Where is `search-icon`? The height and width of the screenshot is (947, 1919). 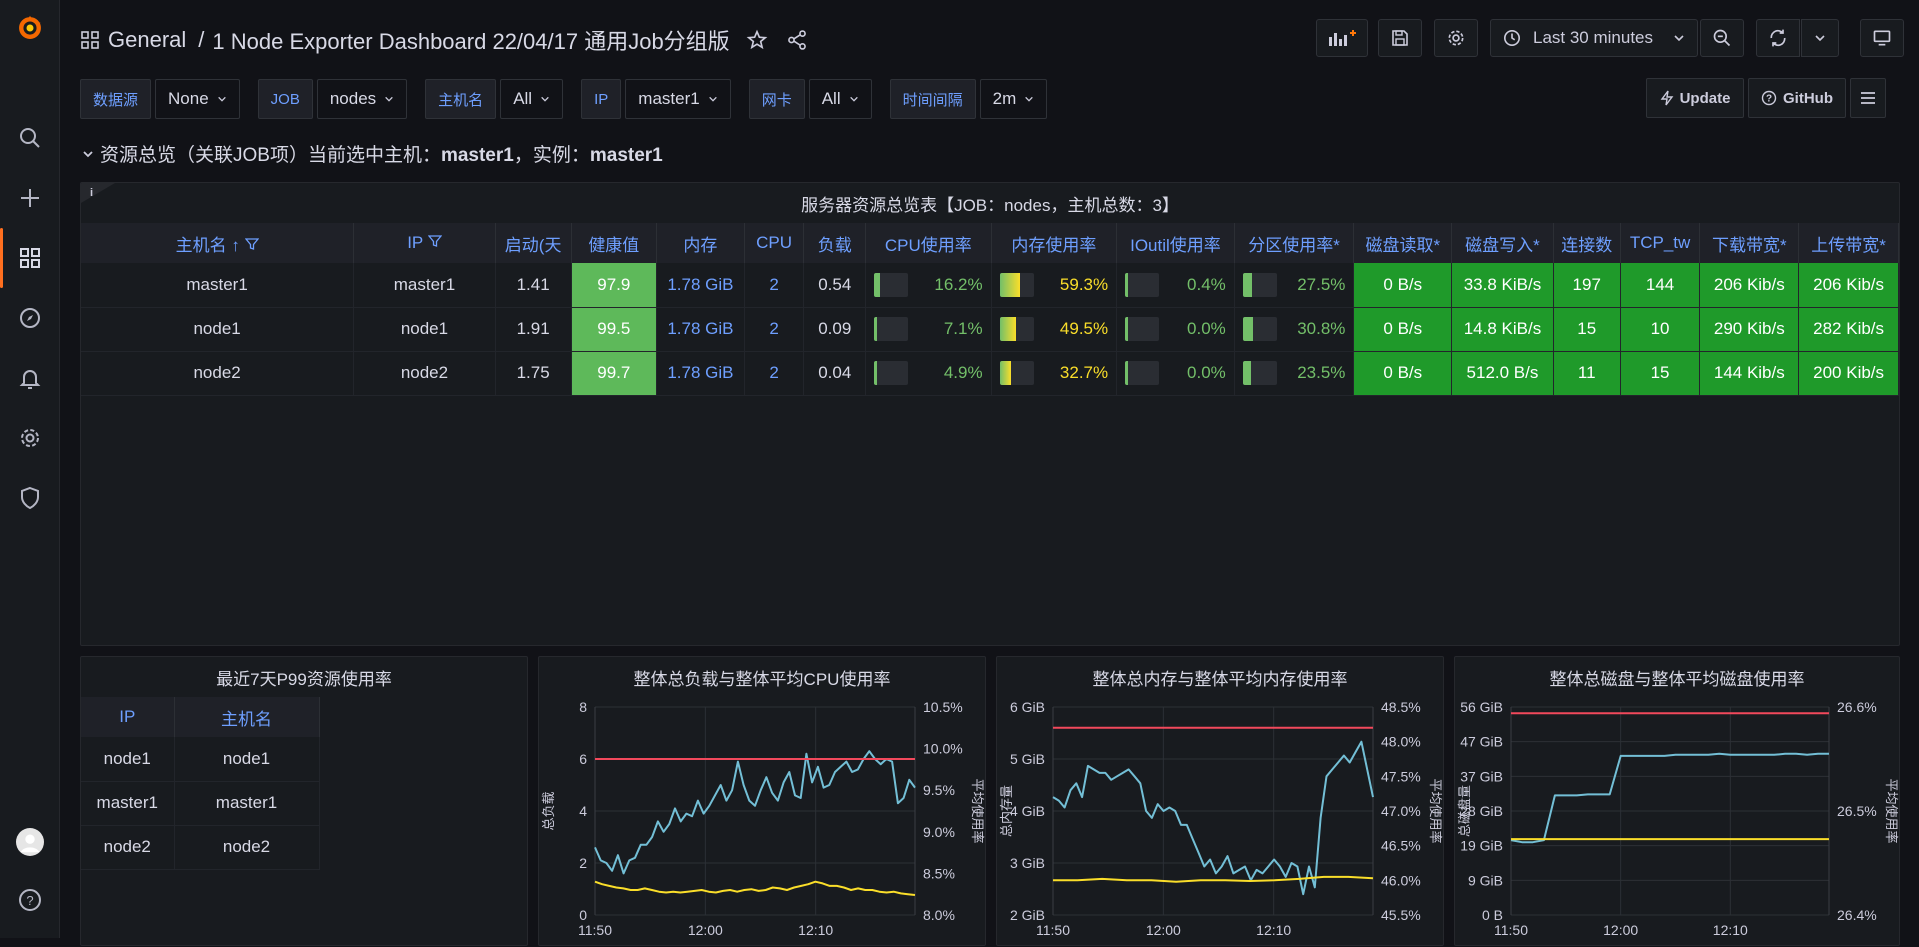
search-icon is located at coordinates (30, 138).